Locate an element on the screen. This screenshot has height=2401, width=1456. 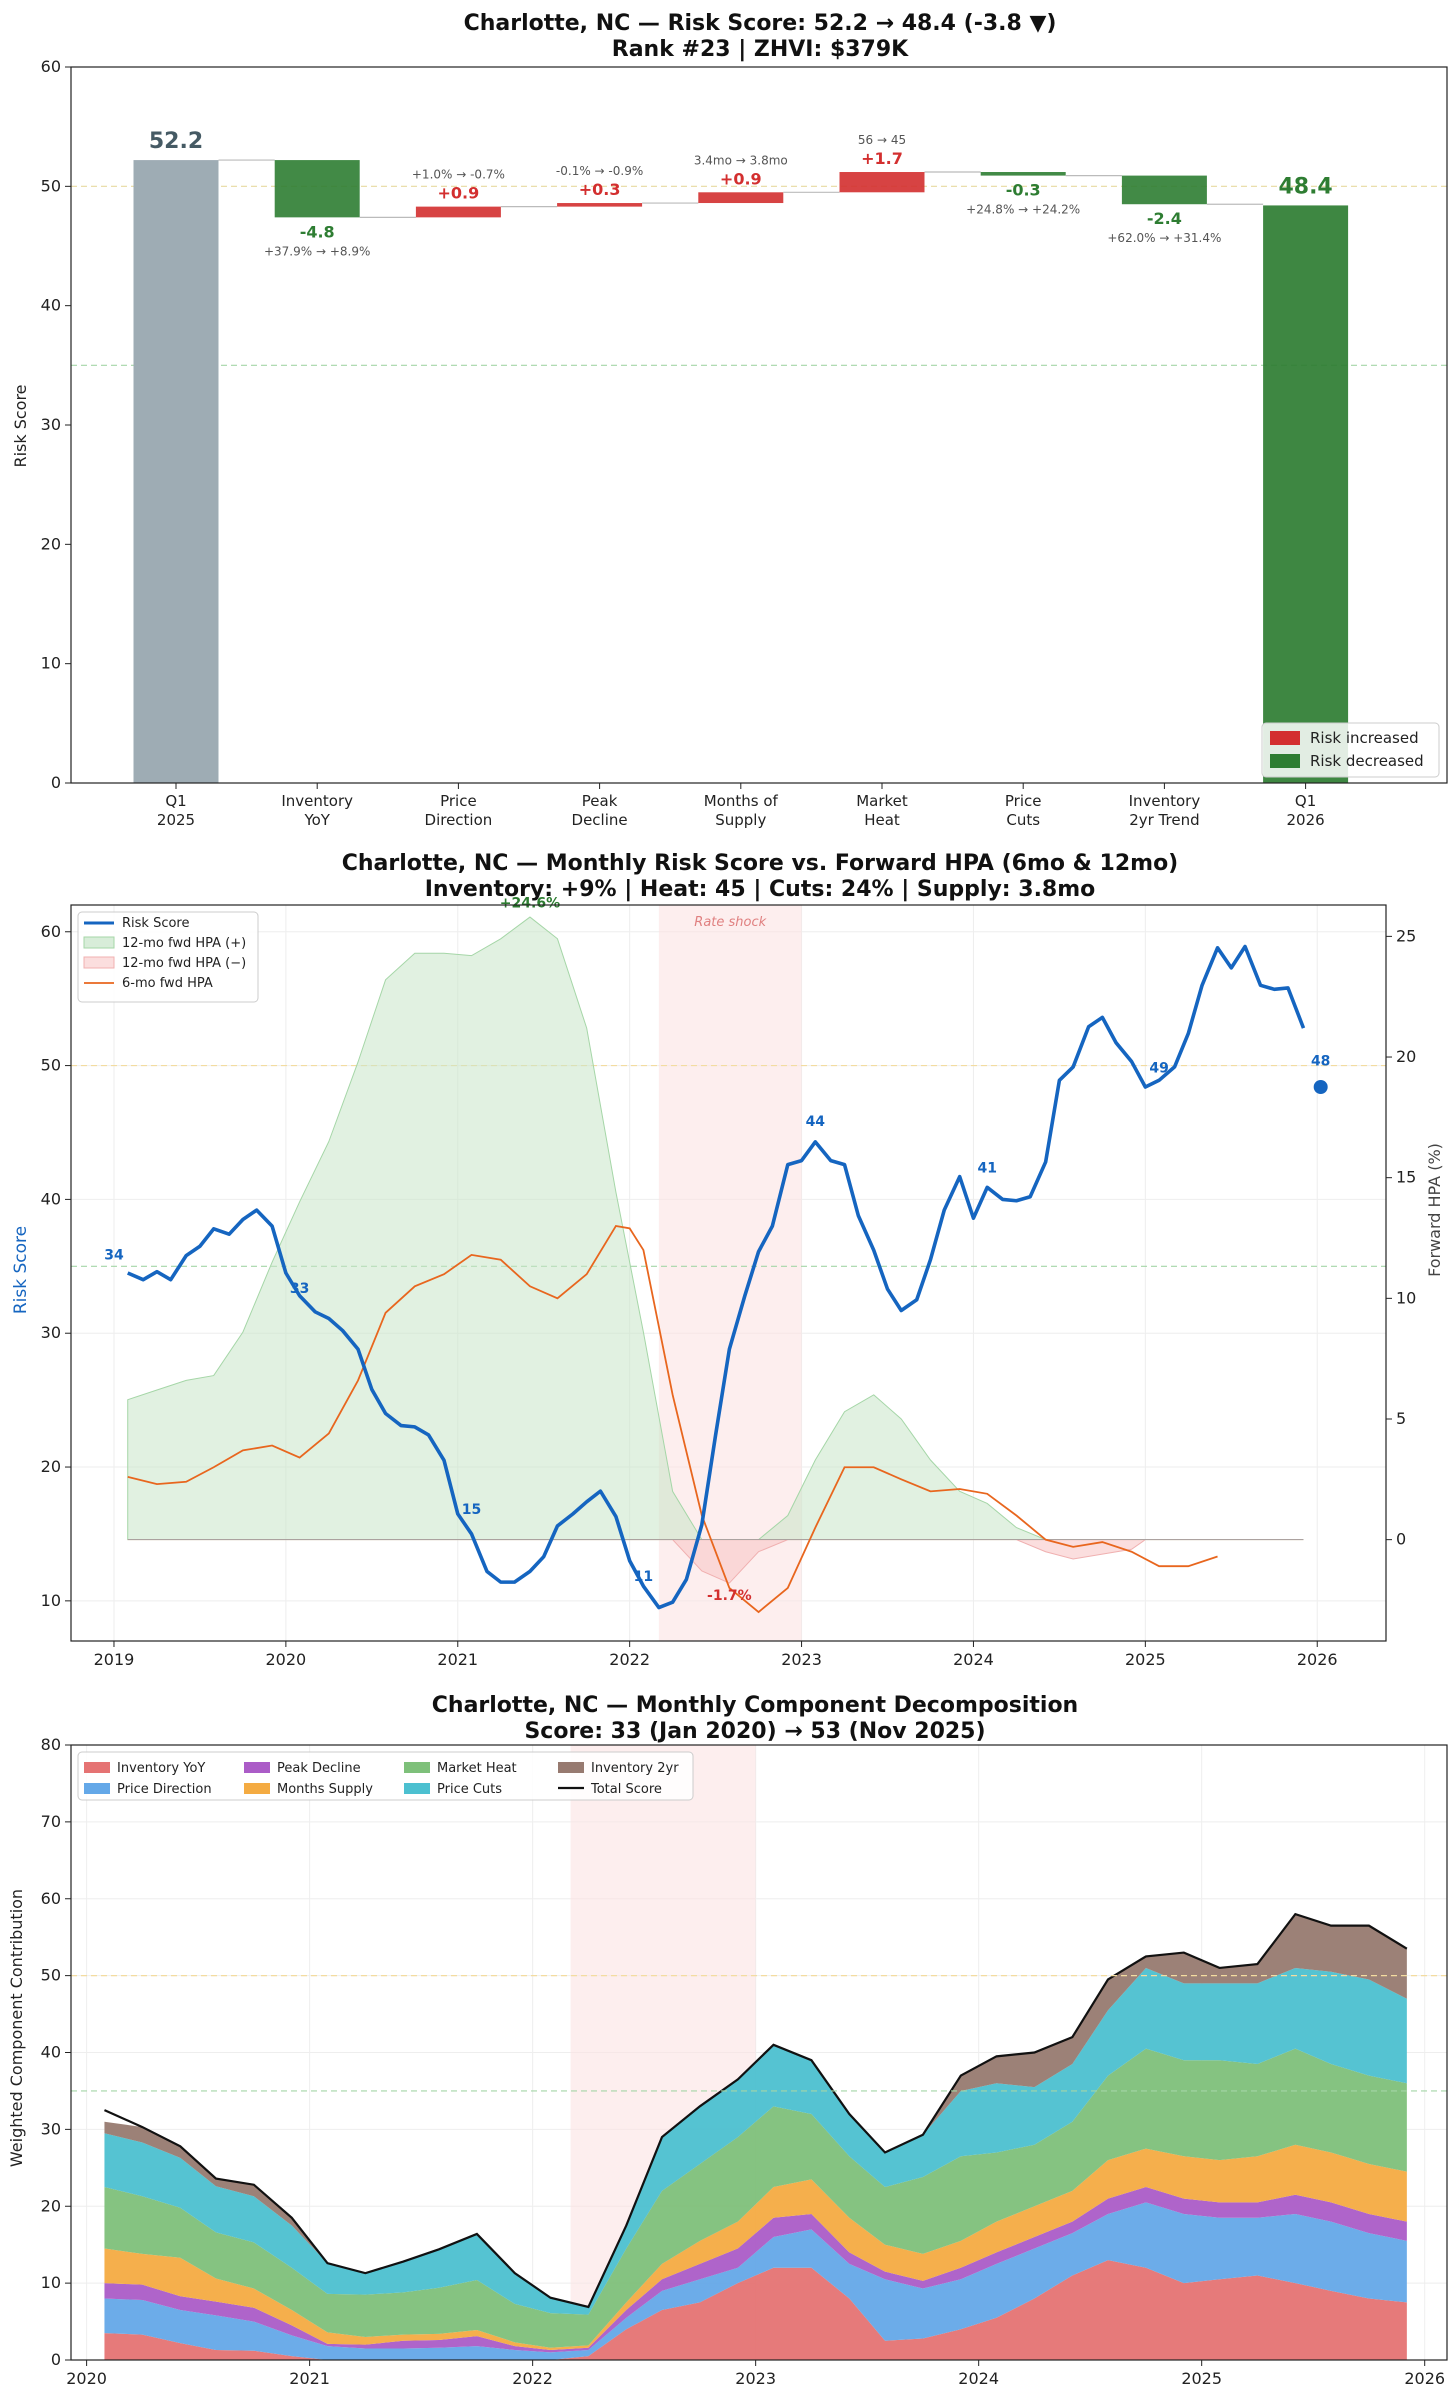
timeseries-left-axis-label: Risk Score is located at coordinates (21, 1270).